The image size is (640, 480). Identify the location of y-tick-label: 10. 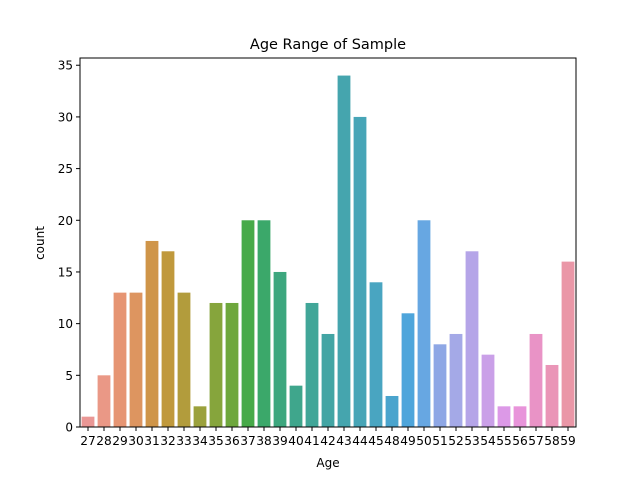
(65, 324).